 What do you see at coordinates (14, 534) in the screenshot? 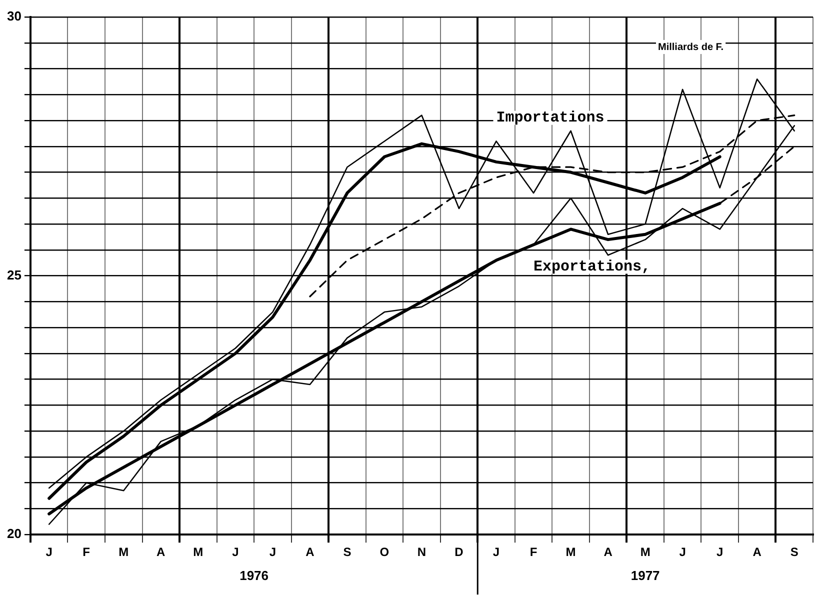
I see `y-tick-label: 20` at bounding box center [14, 534].